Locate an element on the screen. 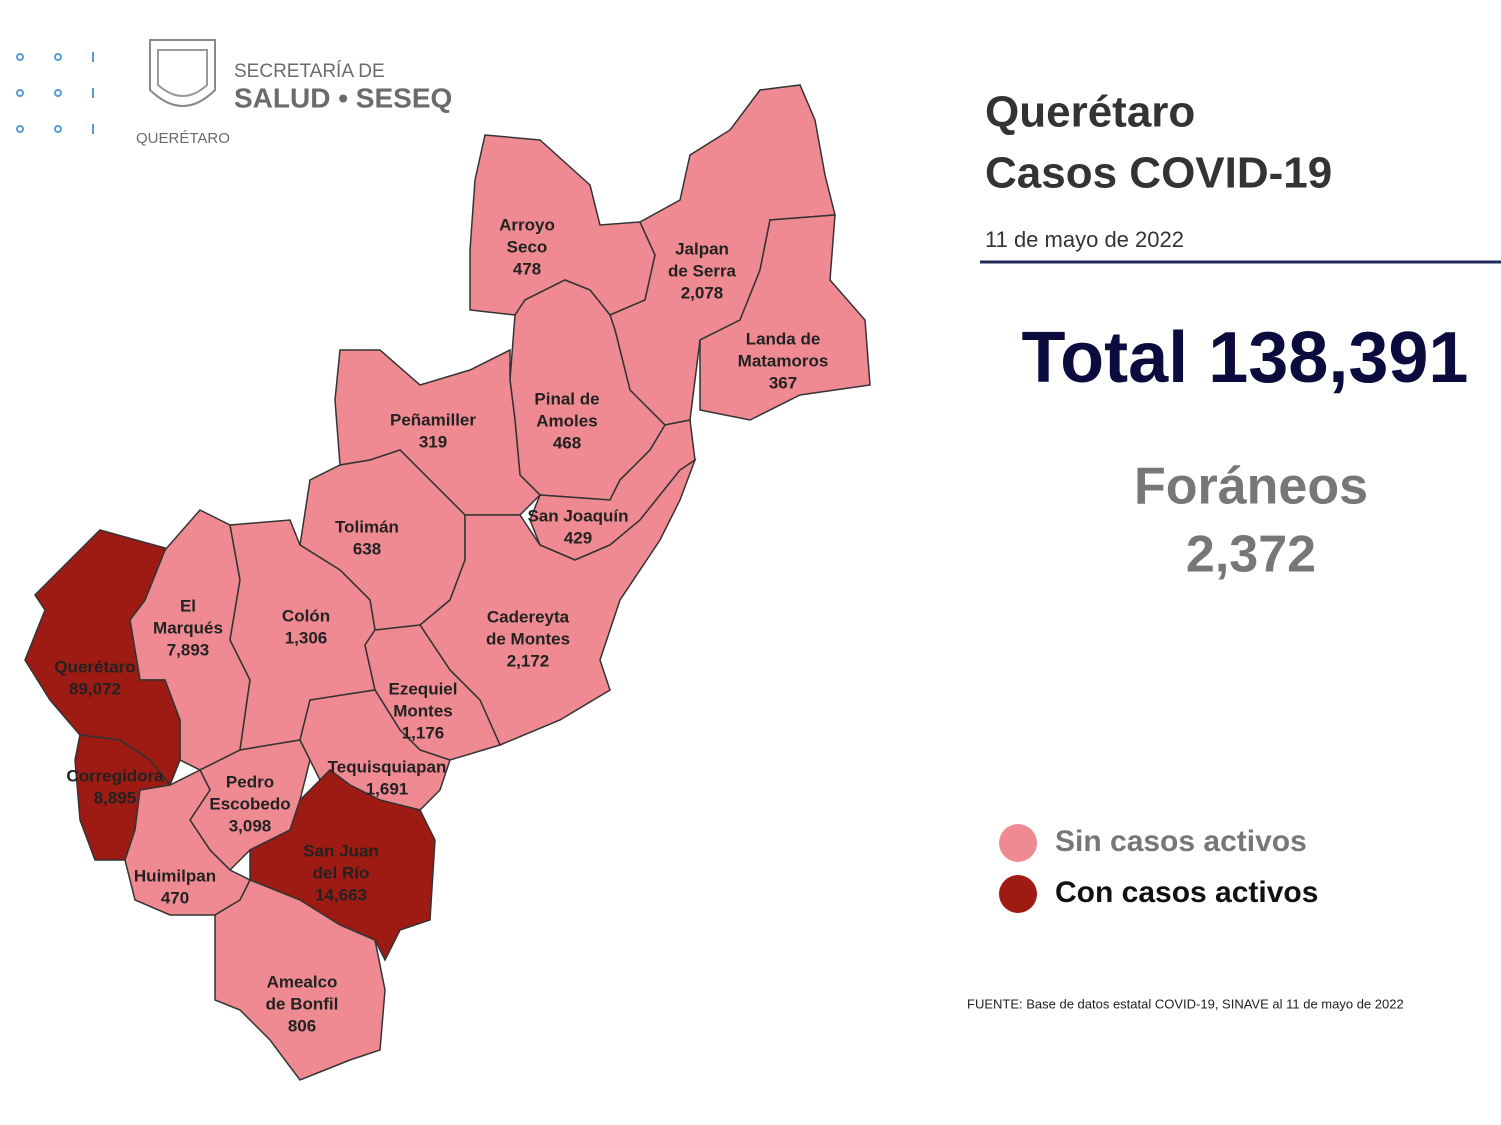 The image size is (1501, 1125). legend-label: Sin casos activos is located at coordinates (1181, 841).